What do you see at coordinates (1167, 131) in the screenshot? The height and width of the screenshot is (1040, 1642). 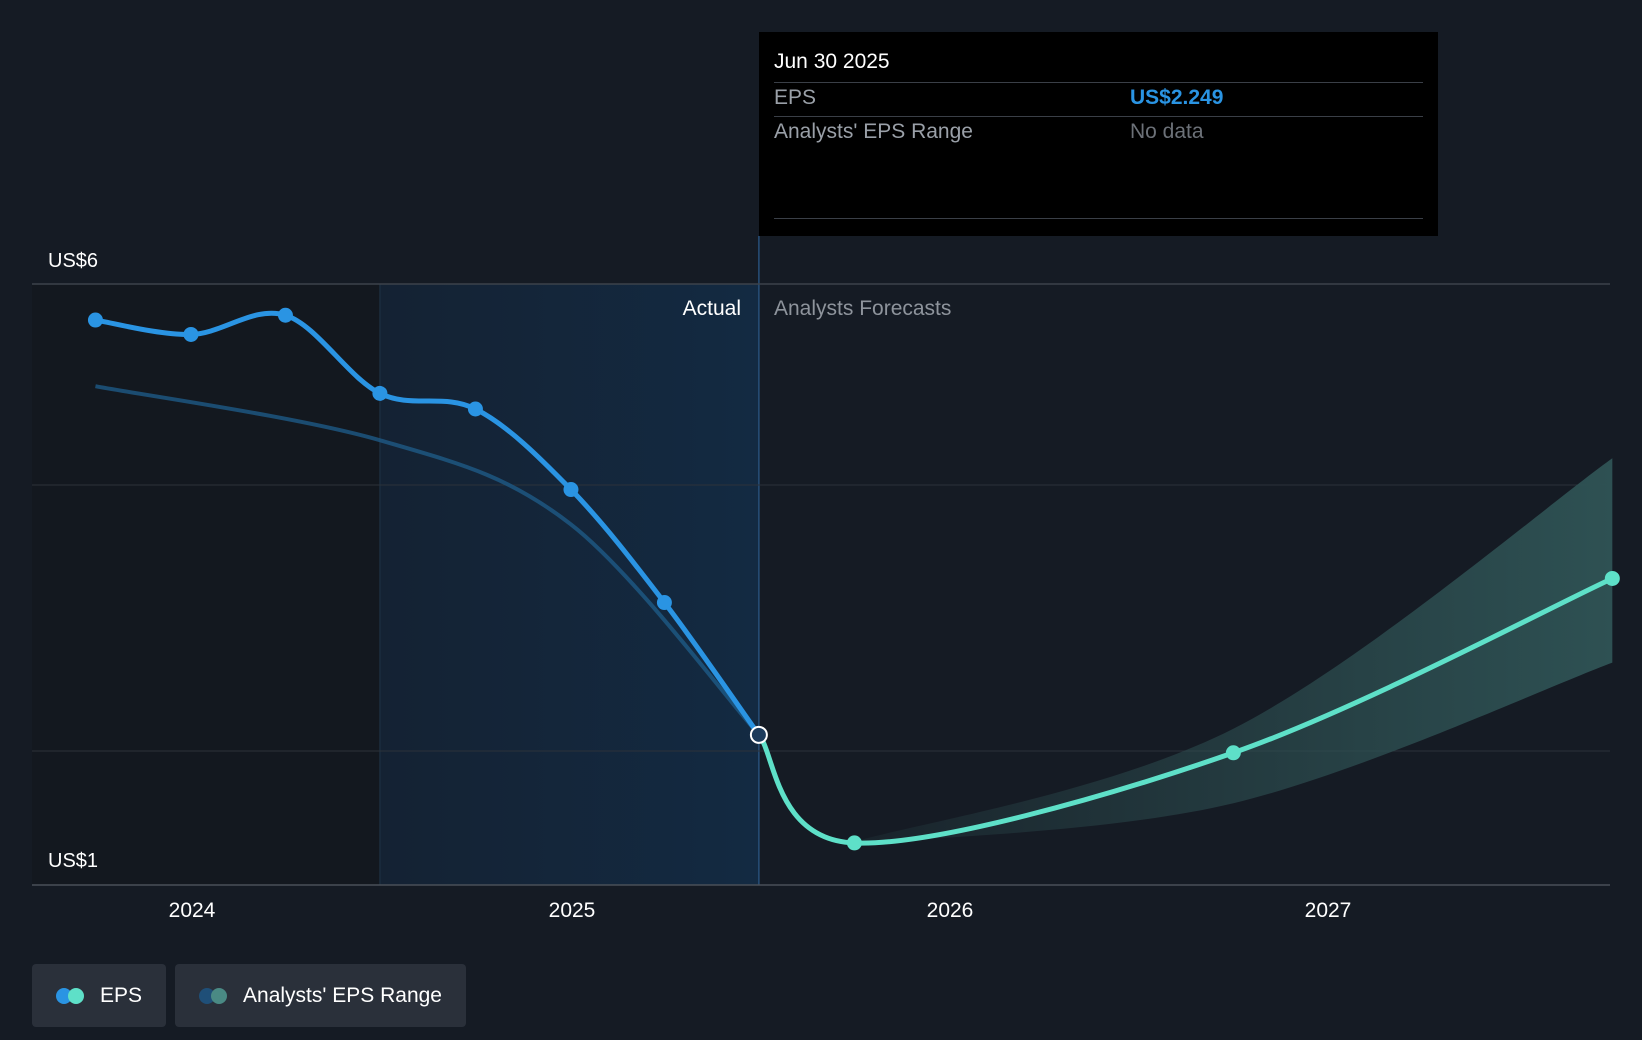 I see `tooltip-range-value: No data` at bounding box center [1167, 131].